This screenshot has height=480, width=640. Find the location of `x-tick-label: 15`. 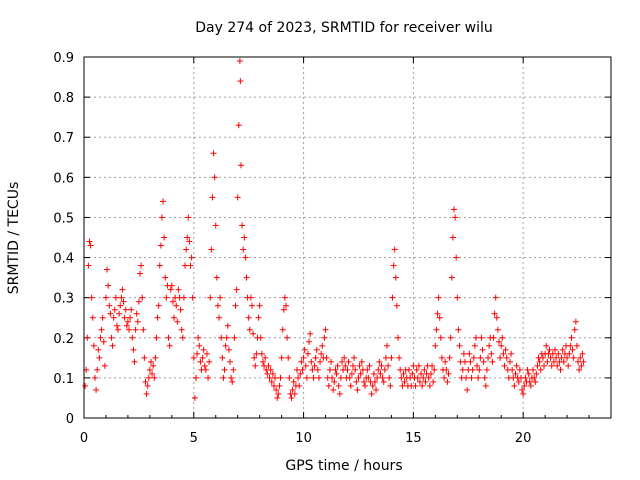

x-tick-label: 15 is located at coordinates (413, 438).